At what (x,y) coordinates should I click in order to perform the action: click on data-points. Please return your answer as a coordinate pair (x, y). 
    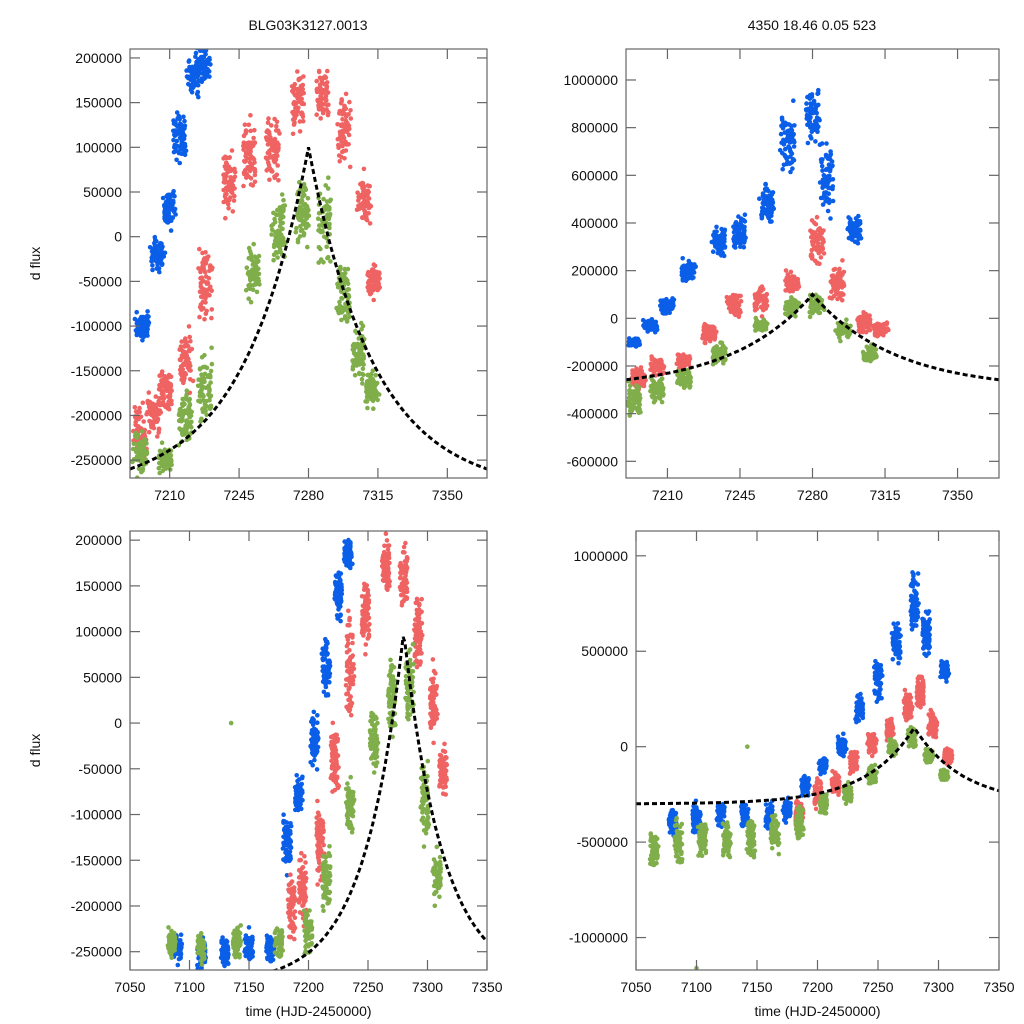
    Looking at the image, I should click on (256, 263).